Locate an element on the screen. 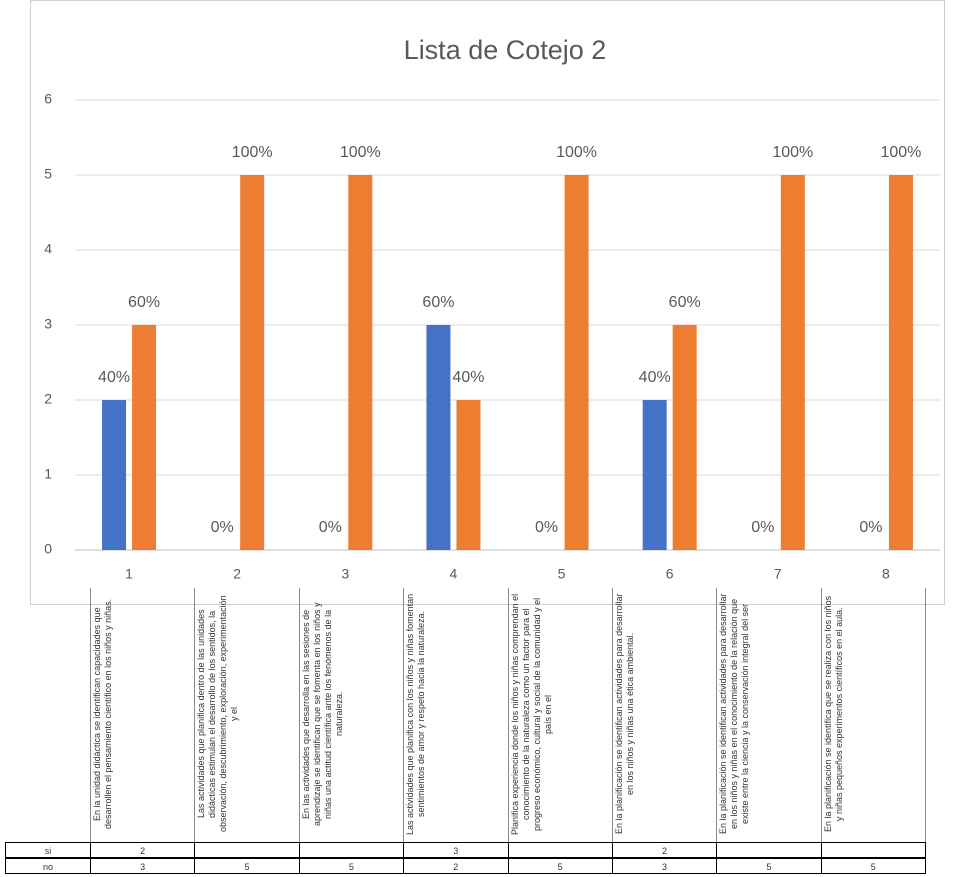 The height and width of the screenshot is (877, 965). chart-title: Lista de Cotejo 2 is located at coordinates (505, 50).